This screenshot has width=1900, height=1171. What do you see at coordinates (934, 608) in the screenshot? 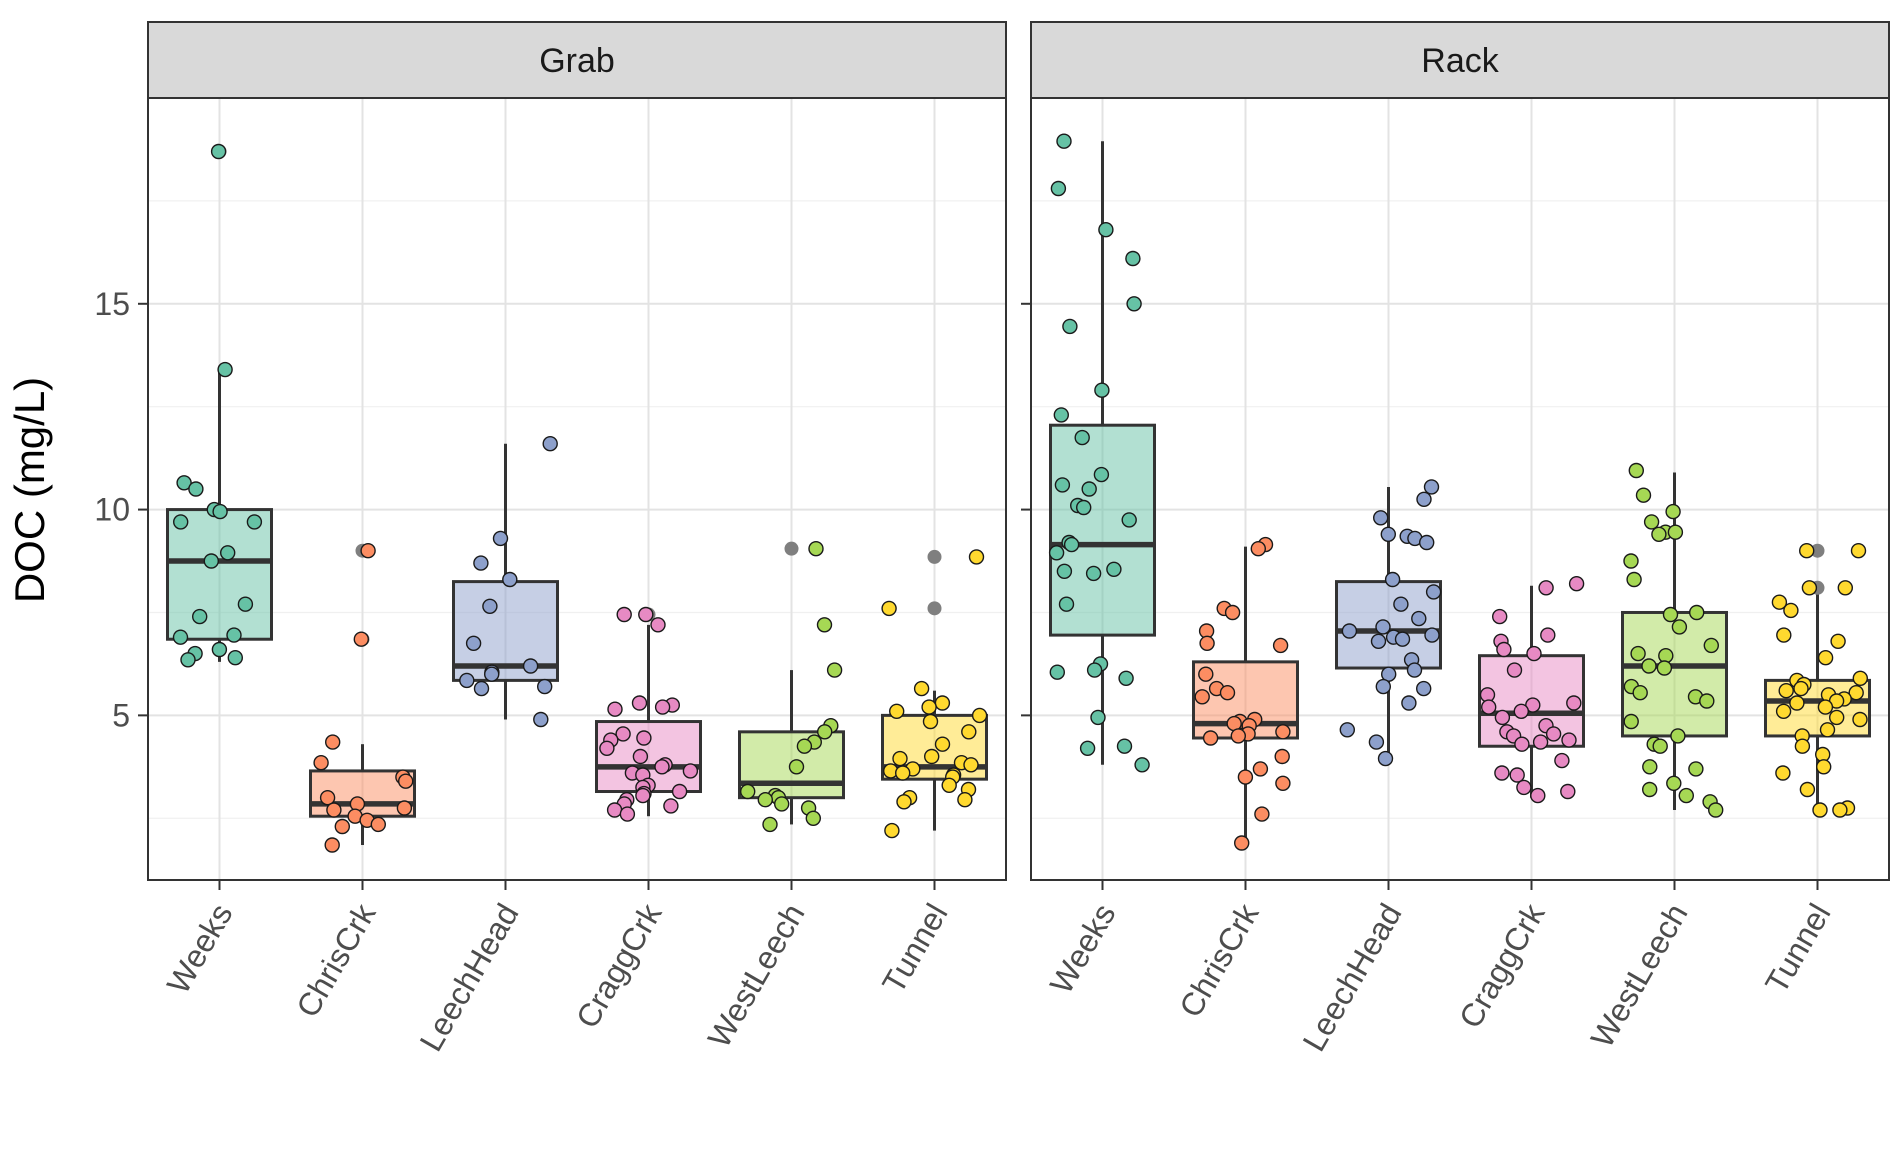
I see `outlier-point` at bounding box center [934, 608].